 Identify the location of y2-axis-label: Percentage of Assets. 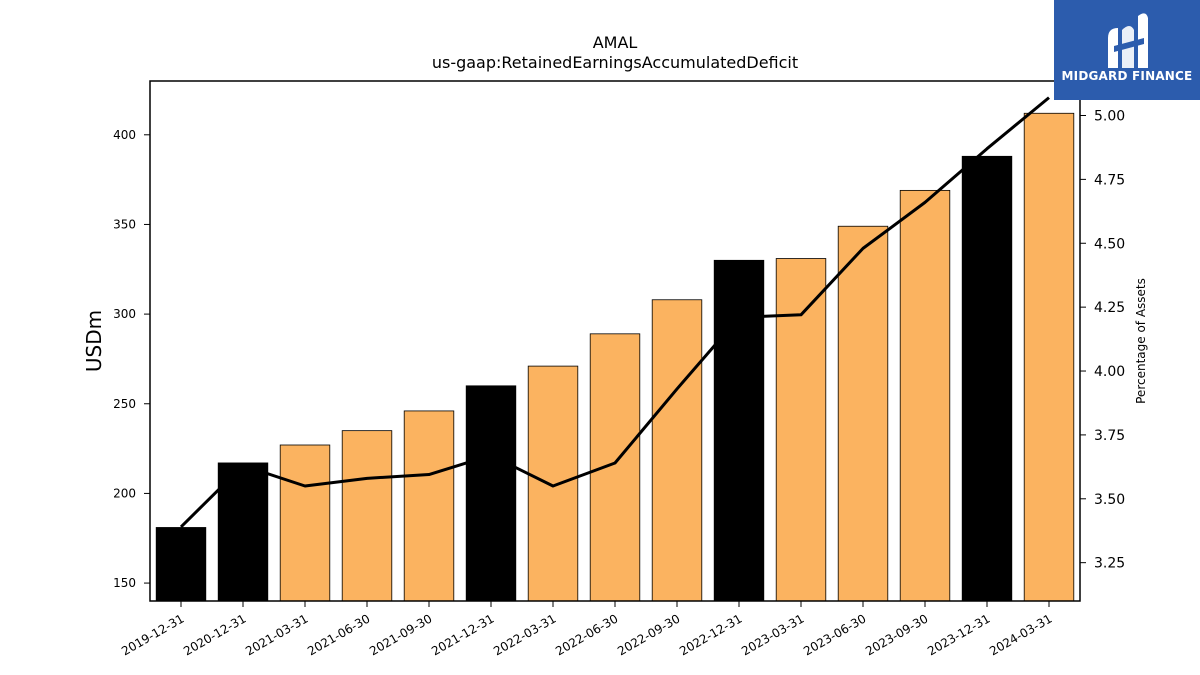
(1141, 341).